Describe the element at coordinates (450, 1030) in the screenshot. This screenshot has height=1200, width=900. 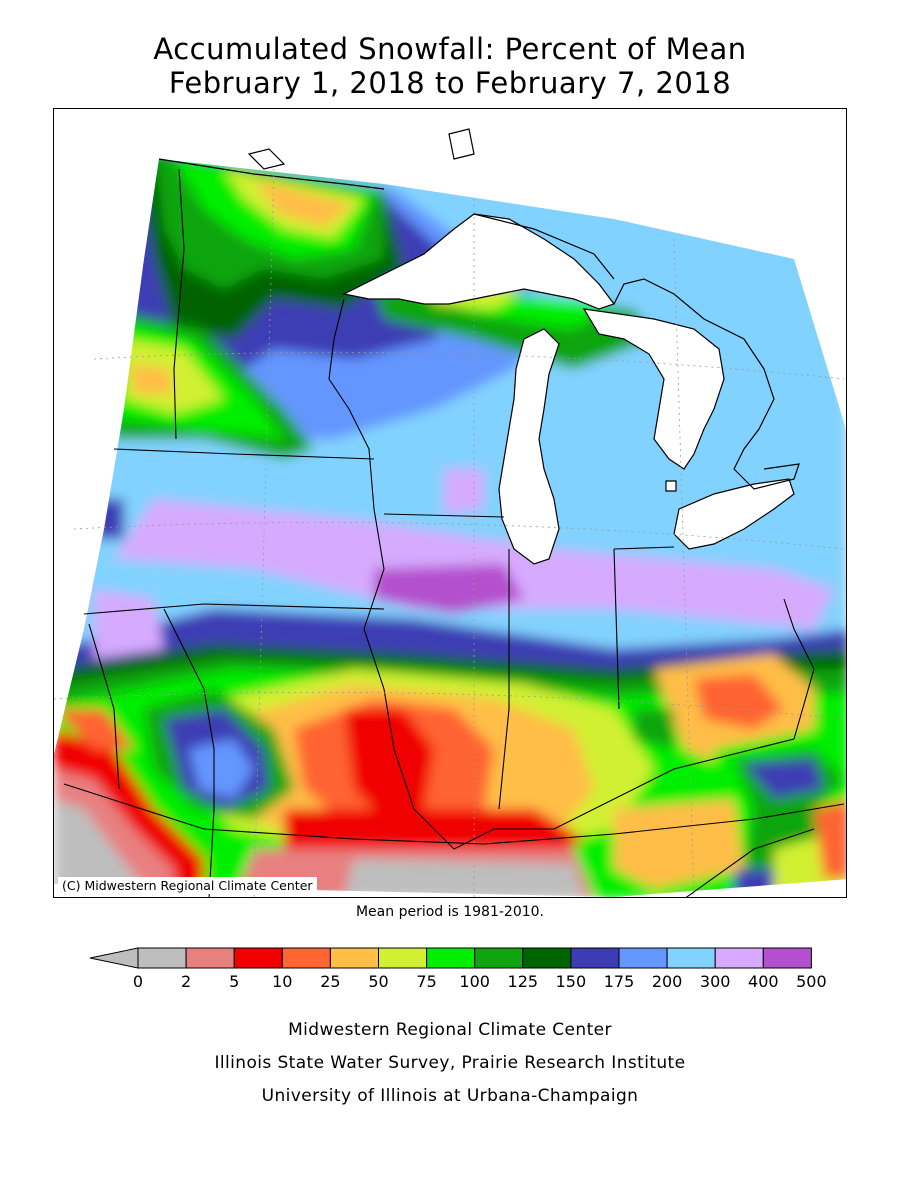
I see `credit-line1: Midwestern Regional Climate Center` at that location.